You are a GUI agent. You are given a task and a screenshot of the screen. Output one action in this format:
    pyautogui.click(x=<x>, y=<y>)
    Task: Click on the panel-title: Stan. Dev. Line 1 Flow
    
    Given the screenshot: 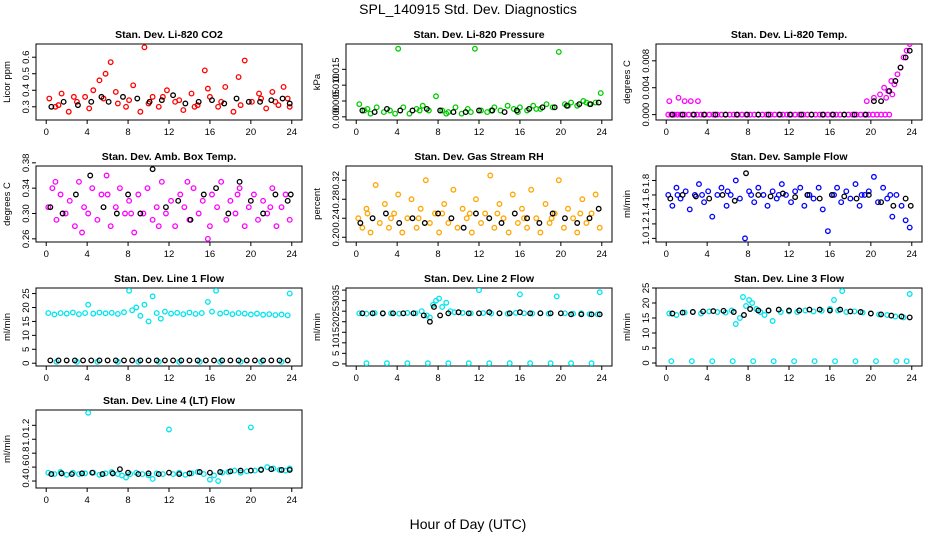 What is the action you would take?
    pyautogui.click(x=169, y=279)
    